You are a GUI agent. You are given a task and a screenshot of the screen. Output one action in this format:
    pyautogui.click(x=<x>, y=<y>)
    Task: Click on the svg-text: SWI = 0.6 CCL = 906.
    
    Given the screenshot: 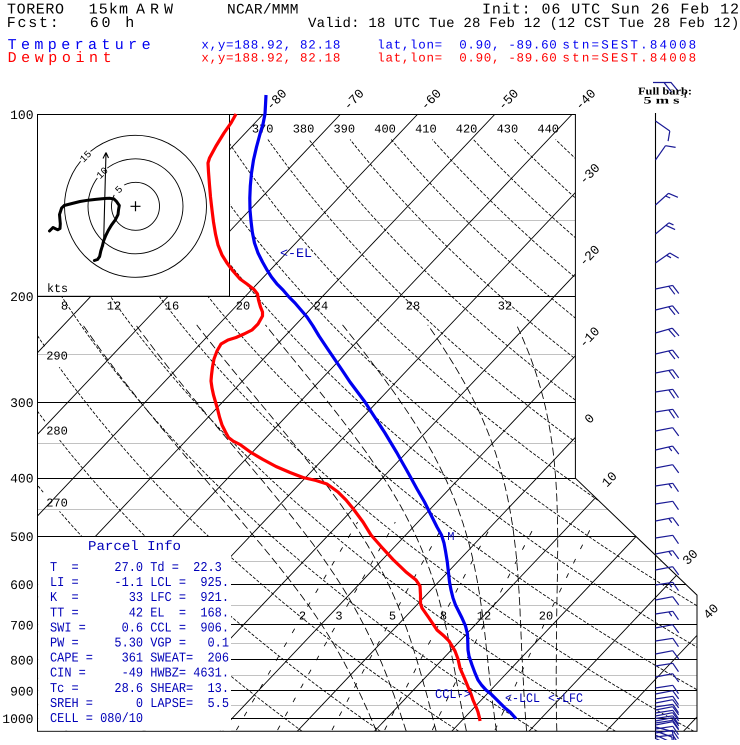 What is the action you would take?
    pyautogui.click(x=139, y=628)
    